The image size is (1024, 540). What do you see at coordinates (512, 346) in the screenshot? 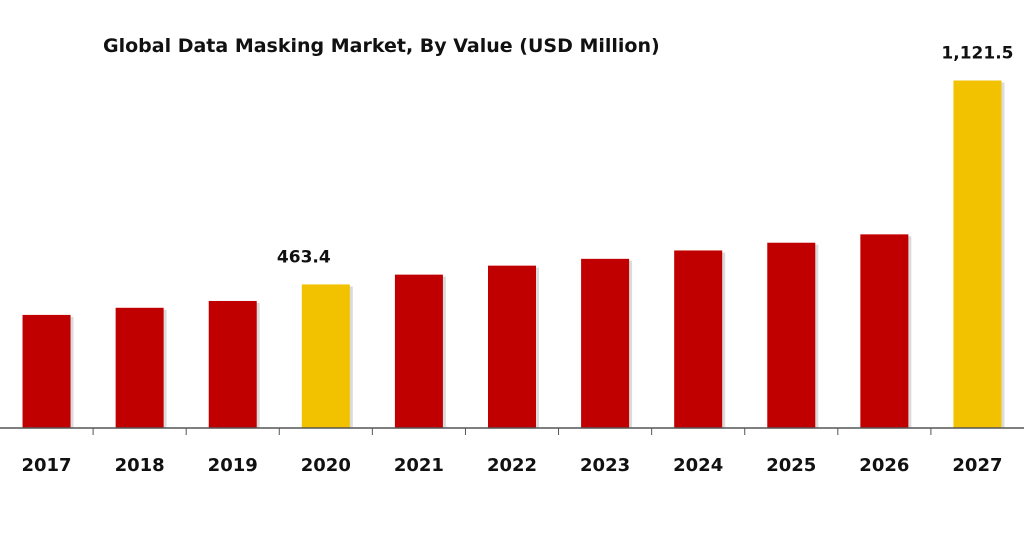
I see `bar-2022` at bounding box center [512, 346].